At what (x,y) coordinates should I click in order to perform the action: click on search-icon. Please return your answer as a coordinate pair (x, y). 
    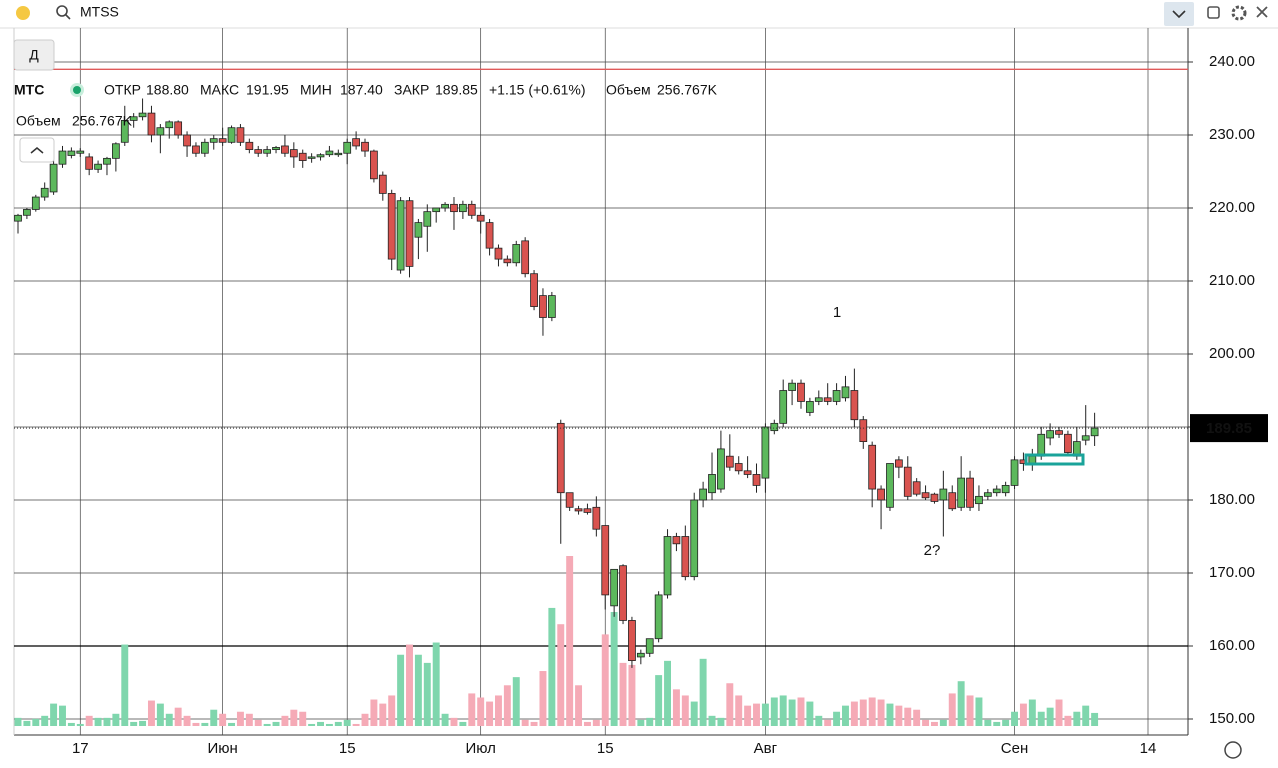
    Looking at the image, I should click on (62, 11).